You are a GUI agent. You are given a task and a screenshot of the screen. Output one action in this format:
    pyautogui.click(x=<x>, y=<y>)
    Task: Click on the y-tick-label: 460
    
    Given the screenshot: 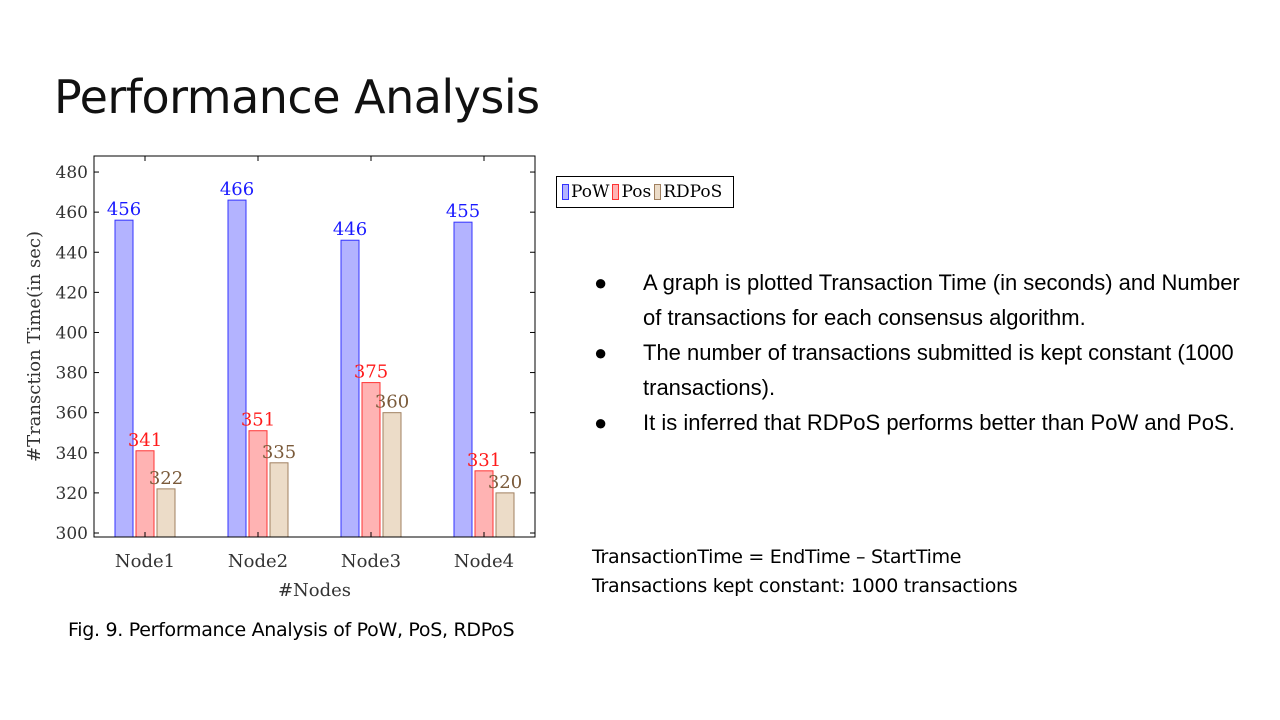 What is the action you would take?
    pyautogui.click(x=72, y=213)
    